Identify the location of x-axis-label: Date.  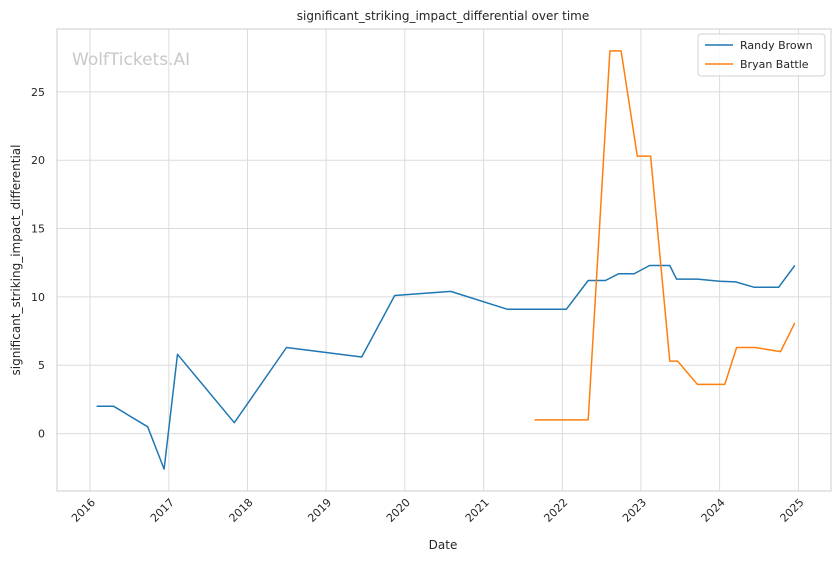
(443, 545).